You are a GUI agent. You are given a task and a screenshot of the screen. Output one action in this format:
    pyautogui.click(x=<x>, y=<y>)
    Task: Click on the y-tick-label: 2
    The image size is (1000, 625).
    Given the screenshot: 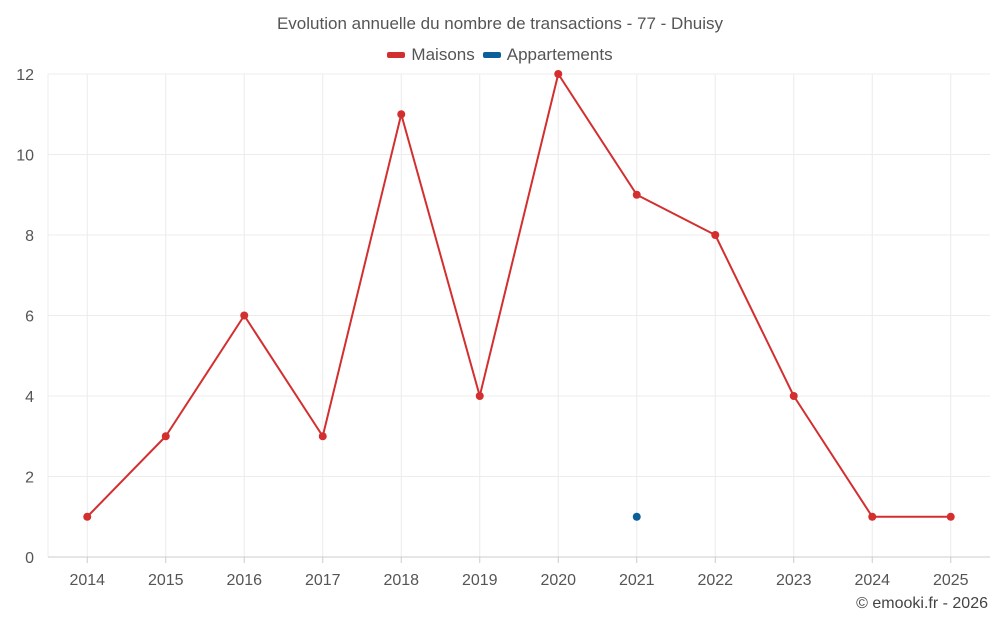 What is the action you would take?
    pyautogui.click(x=29, y=478)
    